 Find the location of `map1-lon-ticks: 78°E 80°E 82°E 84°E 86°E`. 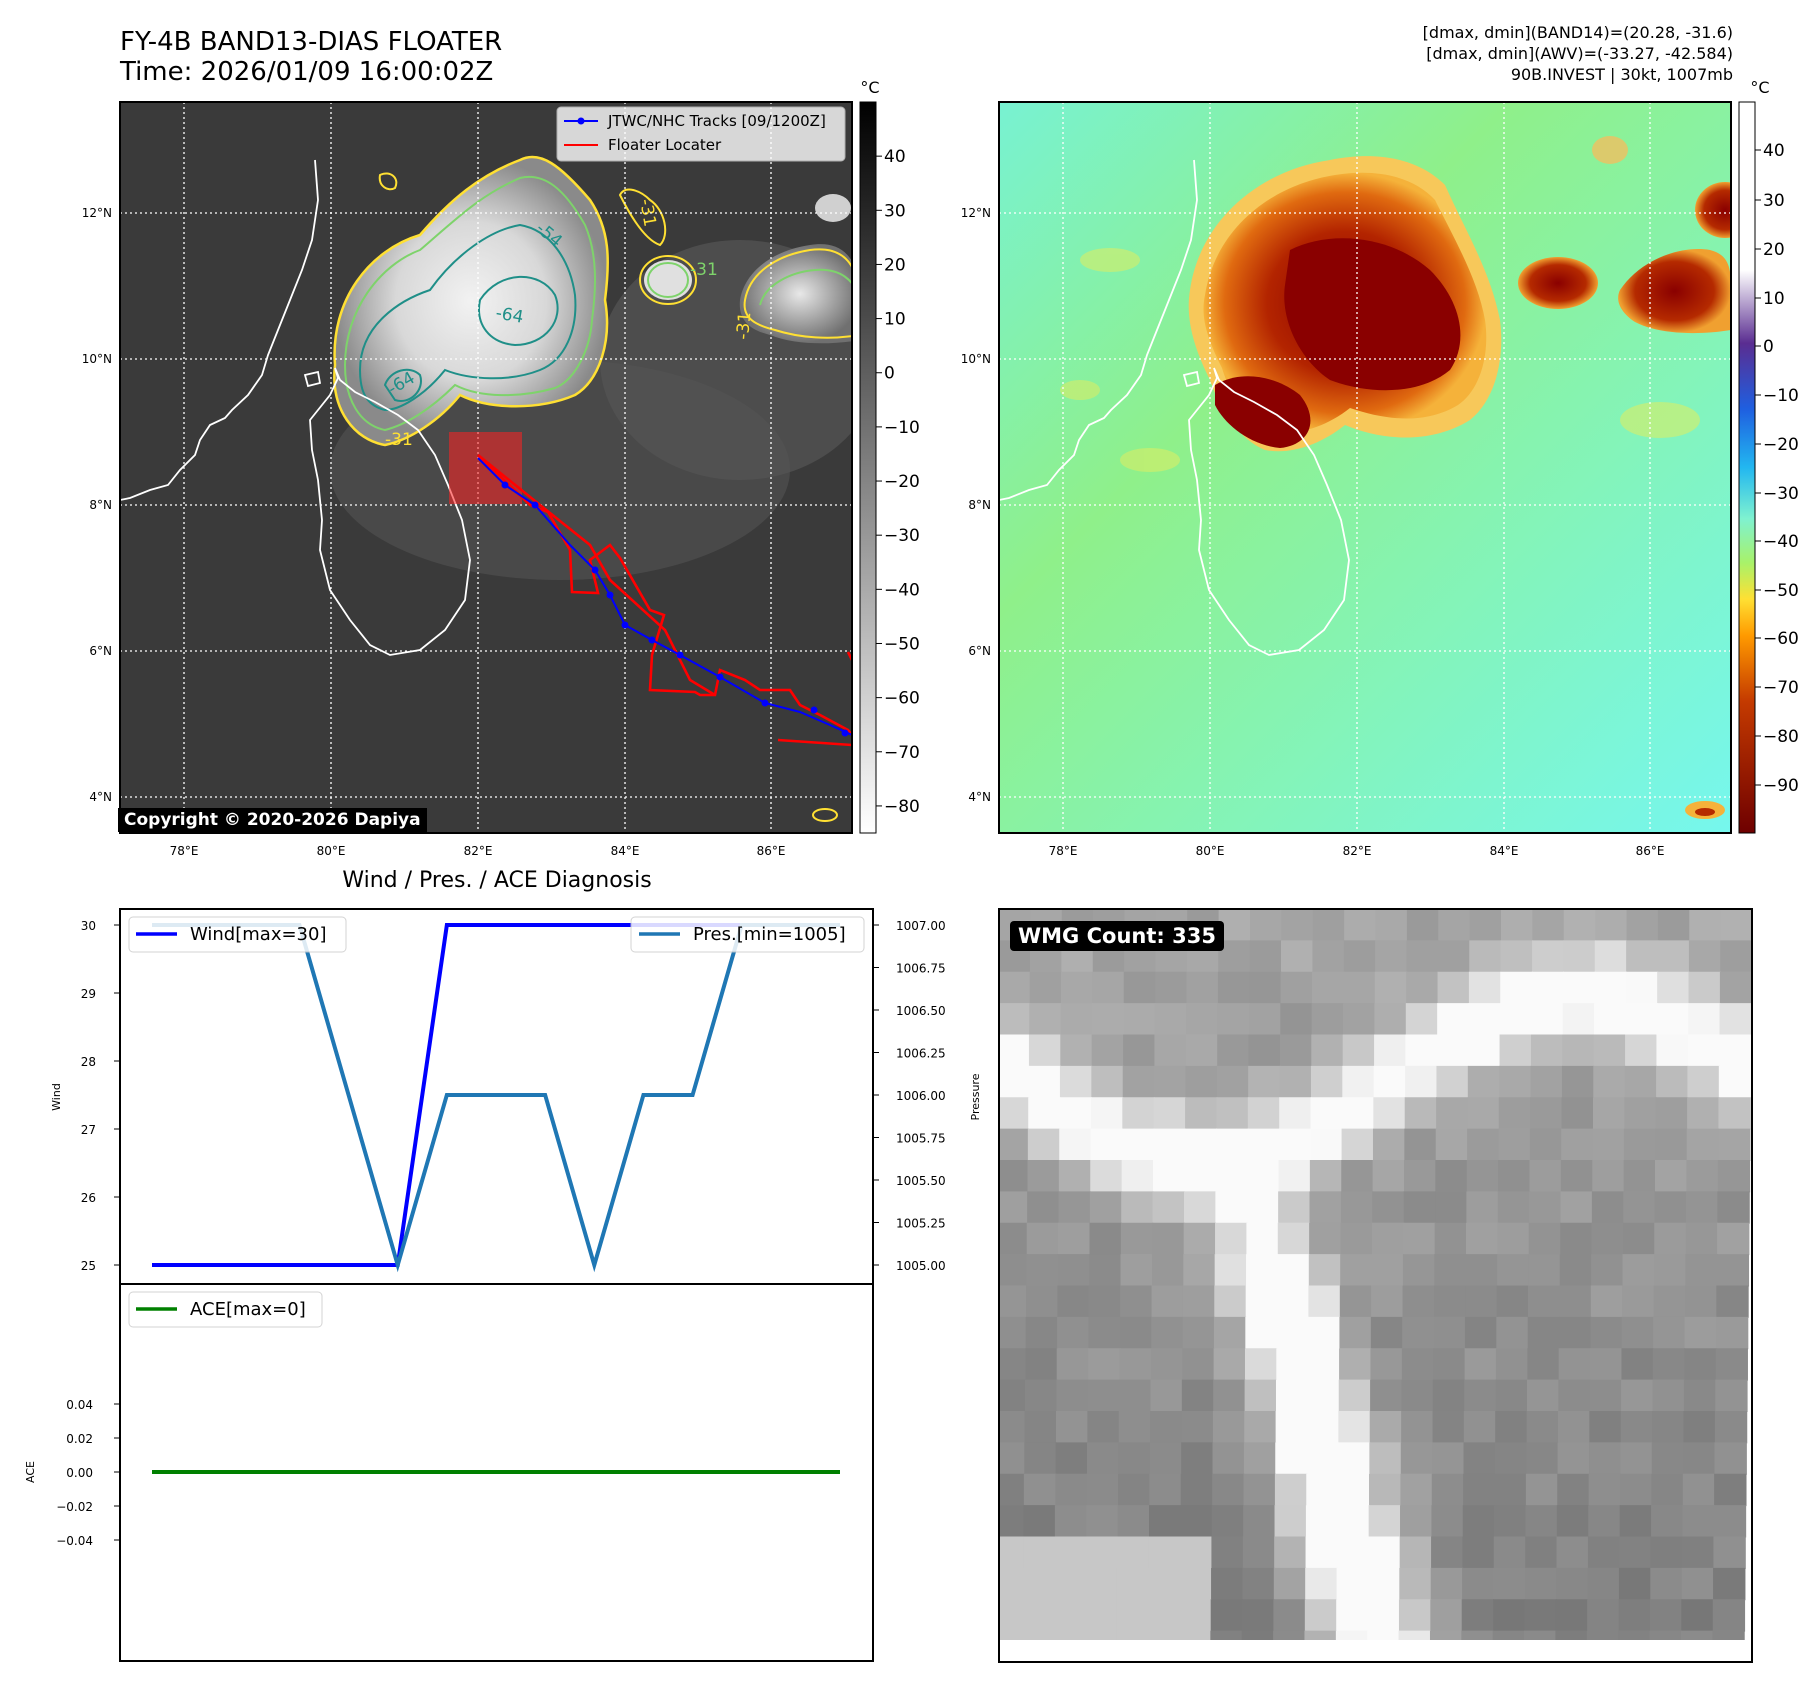

map1-lon-ticks: 78°E 80°E 82°E 84°E 86°E is located at coordinates (478, 851).